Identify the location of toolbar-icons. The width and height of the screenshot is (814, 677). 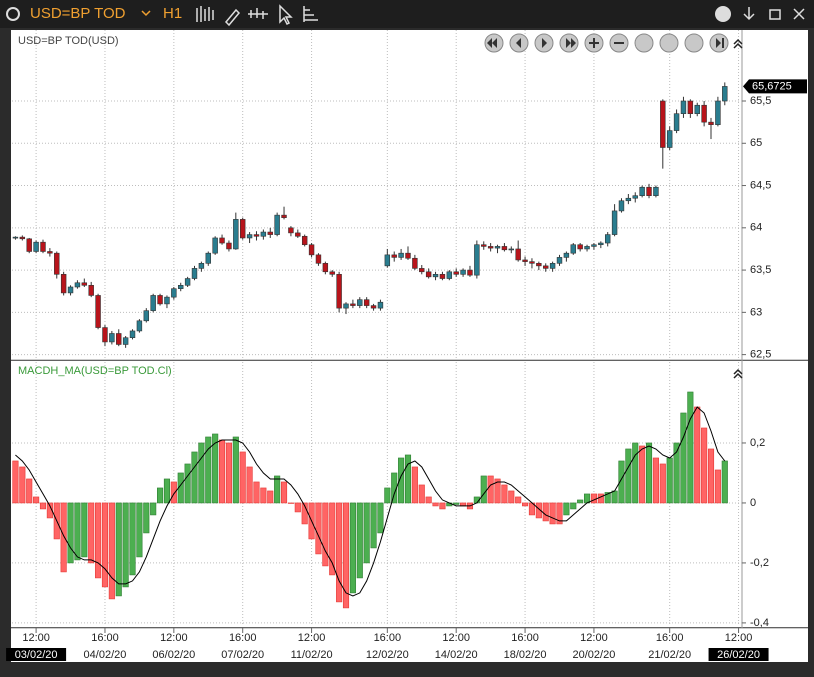
(257, 15).